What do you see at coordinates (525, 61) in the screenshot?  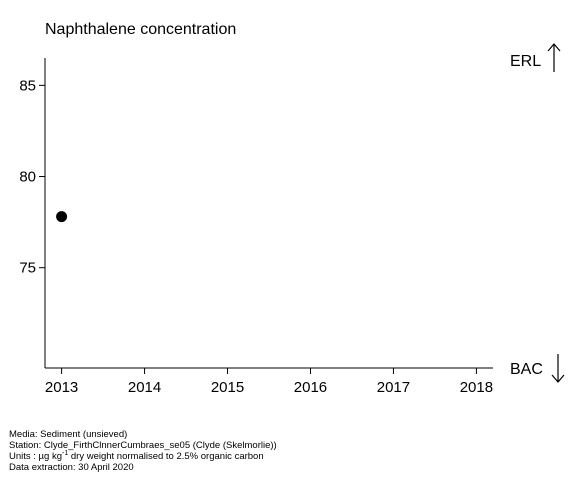 I see `erl-label: ERL` at bounding box center [525, 61].